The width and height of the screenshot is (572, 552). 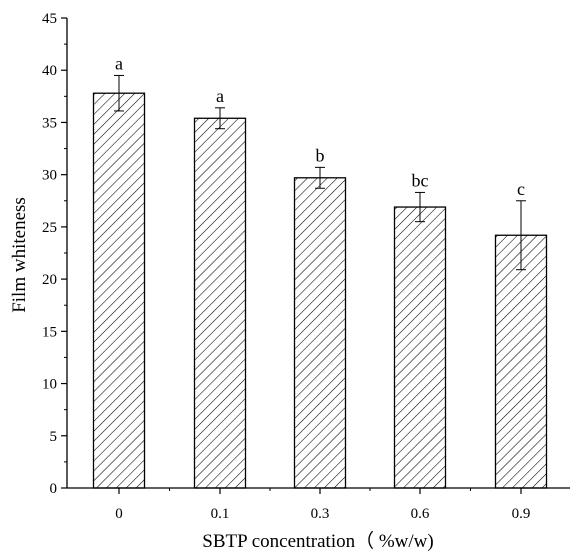 What do you see at coordinates (521, 189) in the screenshot?
I see `significance-label: c` at bounding box center [521, 189].